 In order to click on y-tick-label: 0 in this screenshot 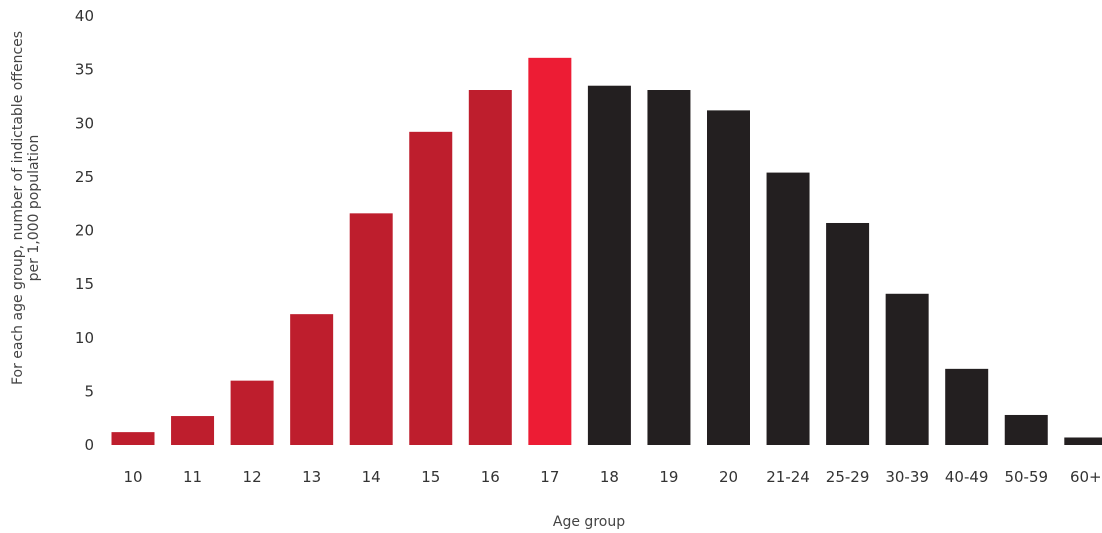, I will do `click(89, 445)`.